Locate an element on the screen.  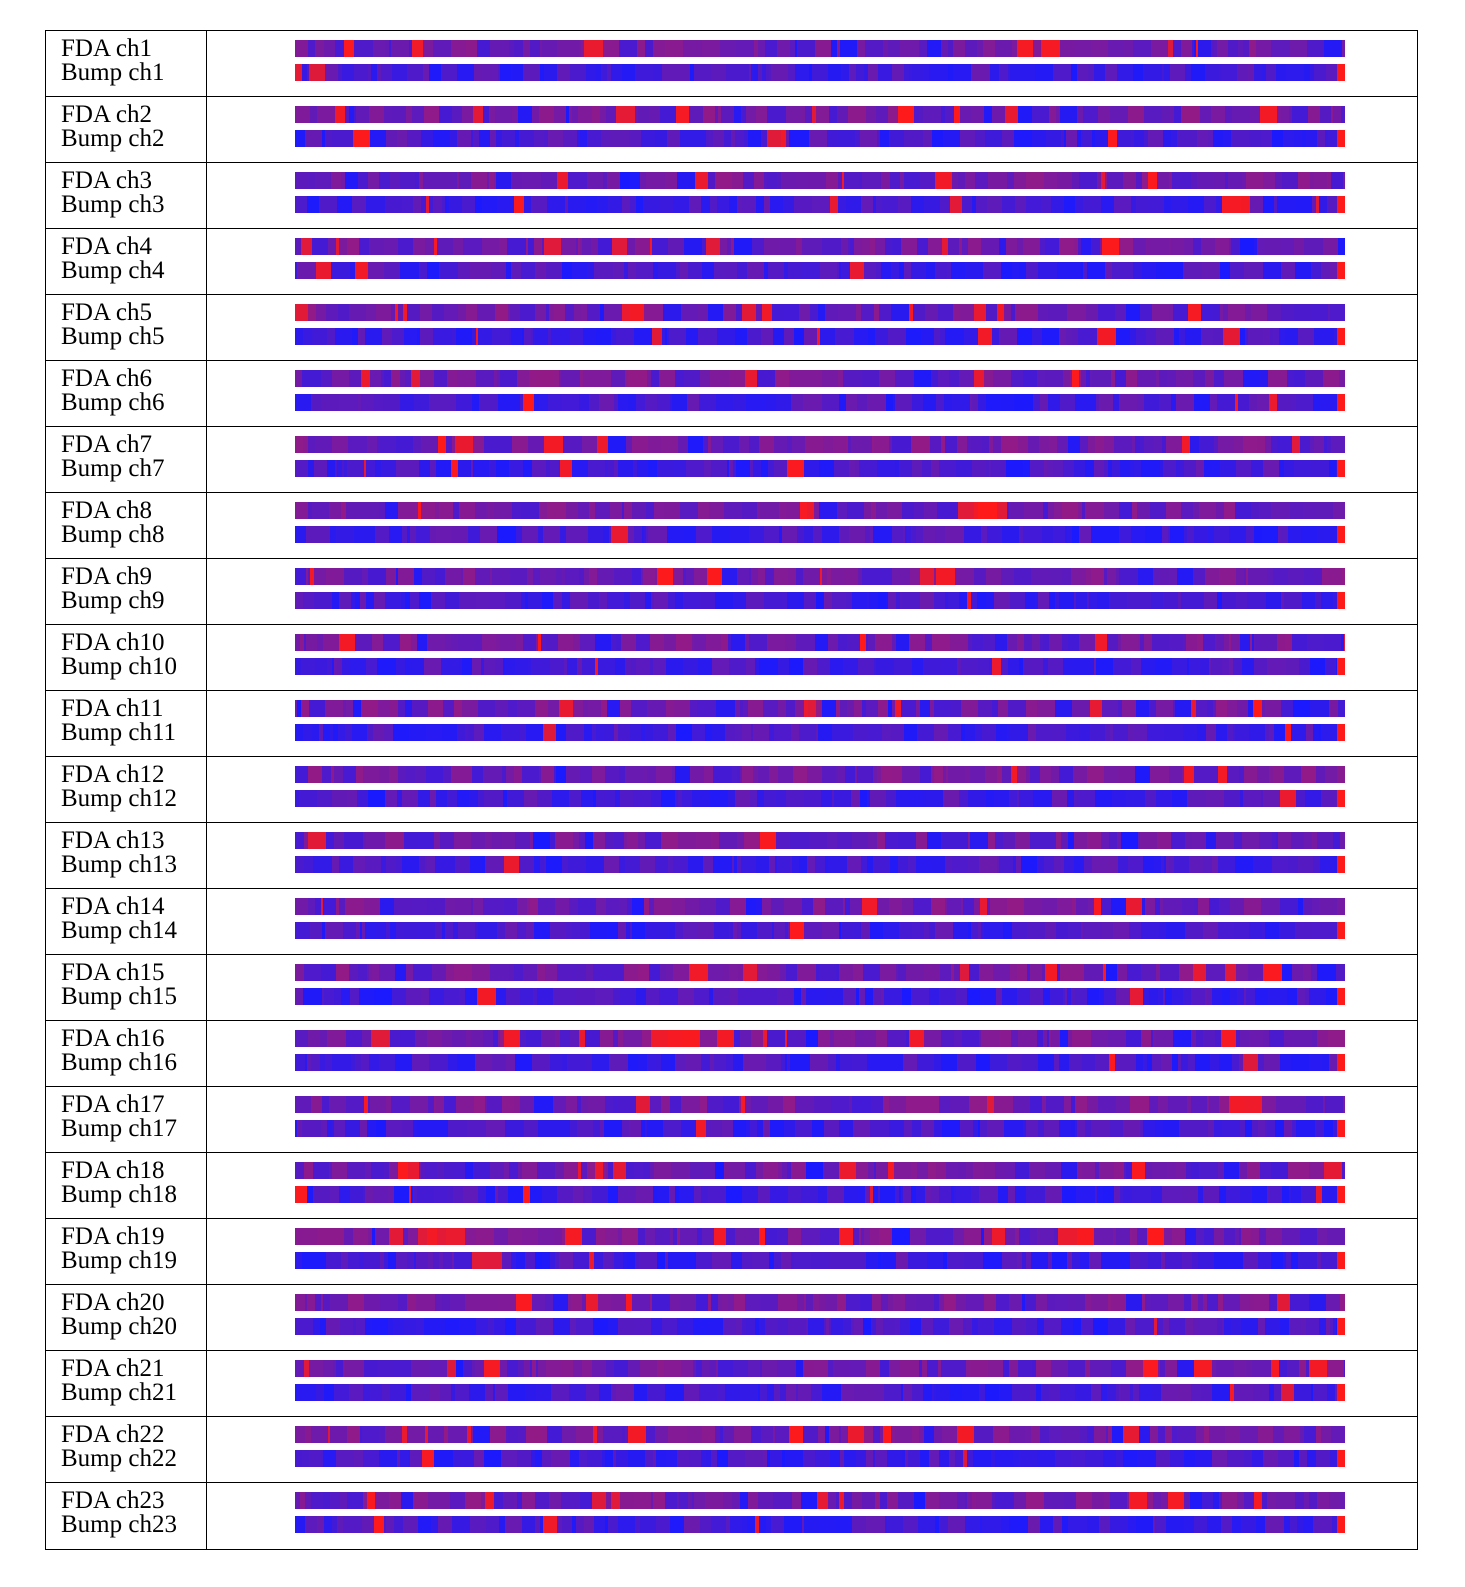
fda-label: FDA ch23 is located at coordinates (113, 1500).